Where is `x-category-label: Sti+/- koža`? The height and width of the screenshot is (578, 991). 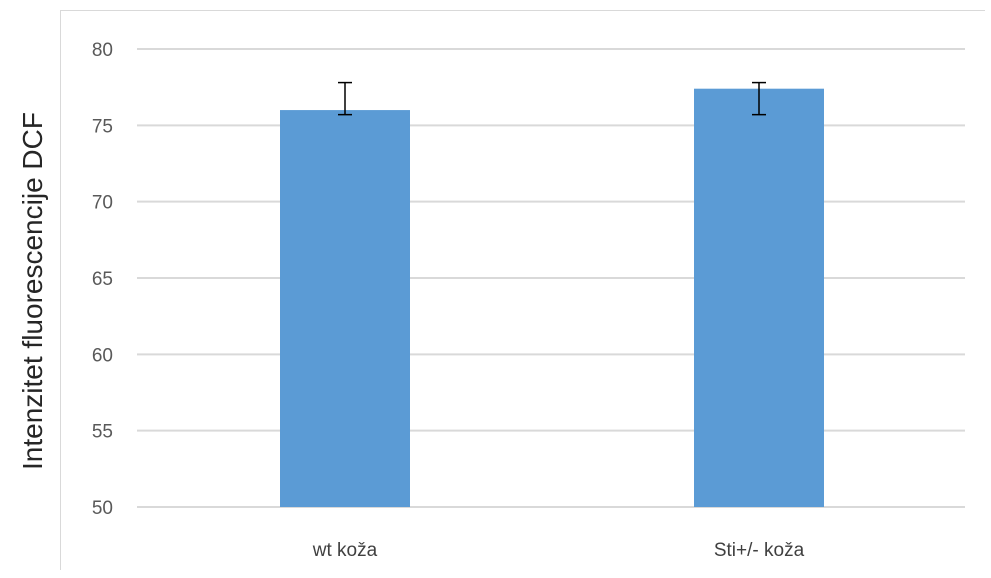 x-category-label: Sti+/- koža is located at coordinates (759, 550).